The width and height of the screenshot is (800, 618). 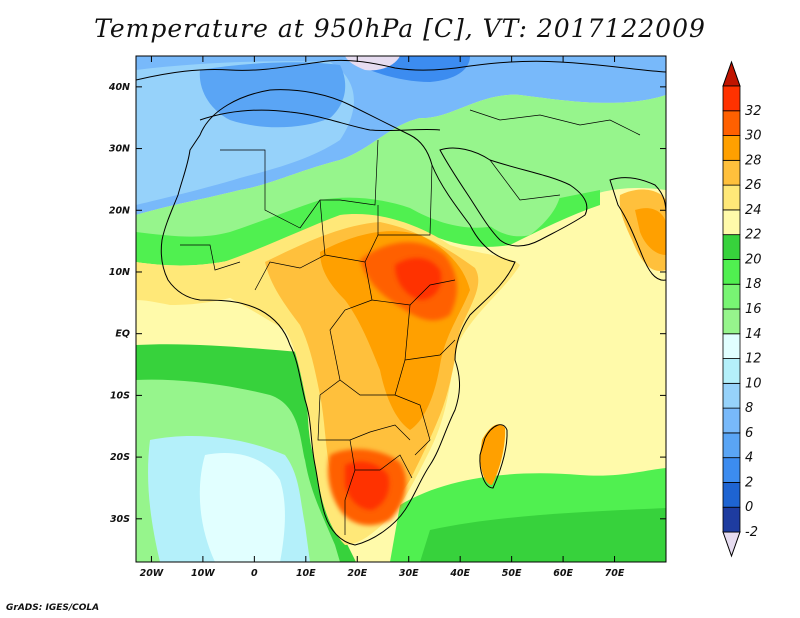 I want to click on madagascar-coastline, so click(x=493, y=456).